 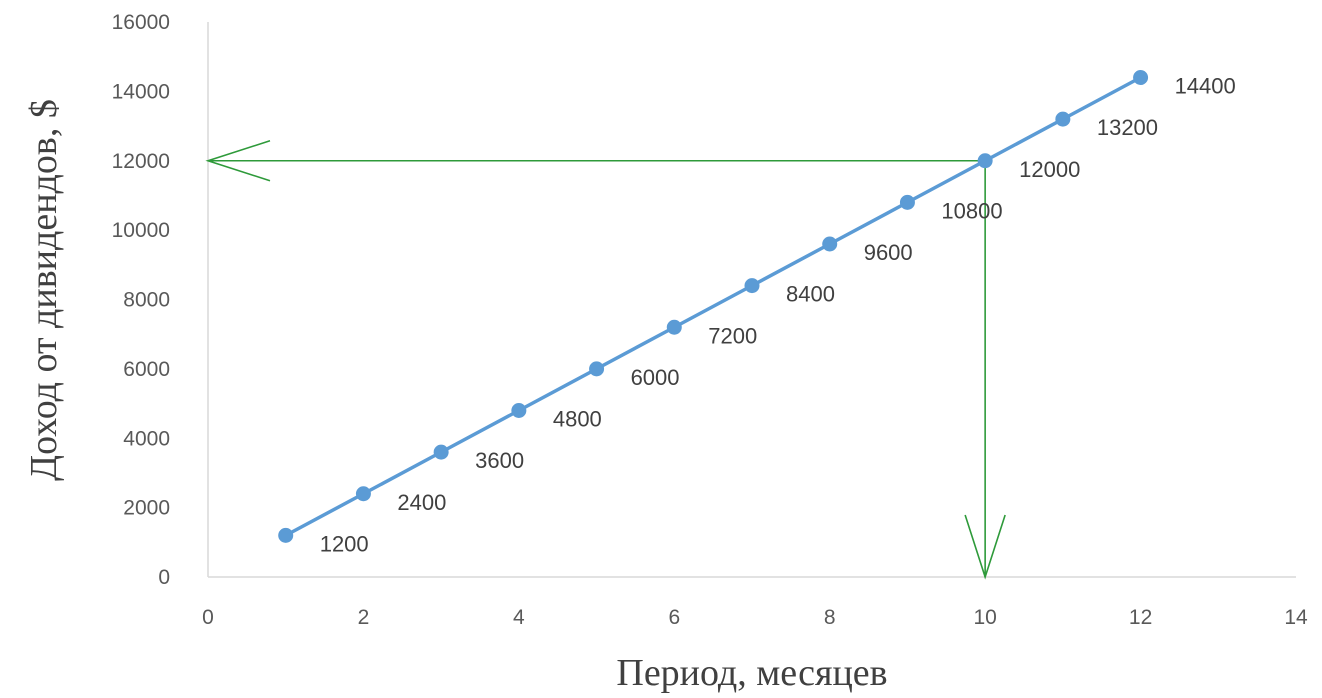 What do you see at coordinates (146, 300) in the screenshot?
I see `y-tick-label: 8000` at bounding box center [146, 300].